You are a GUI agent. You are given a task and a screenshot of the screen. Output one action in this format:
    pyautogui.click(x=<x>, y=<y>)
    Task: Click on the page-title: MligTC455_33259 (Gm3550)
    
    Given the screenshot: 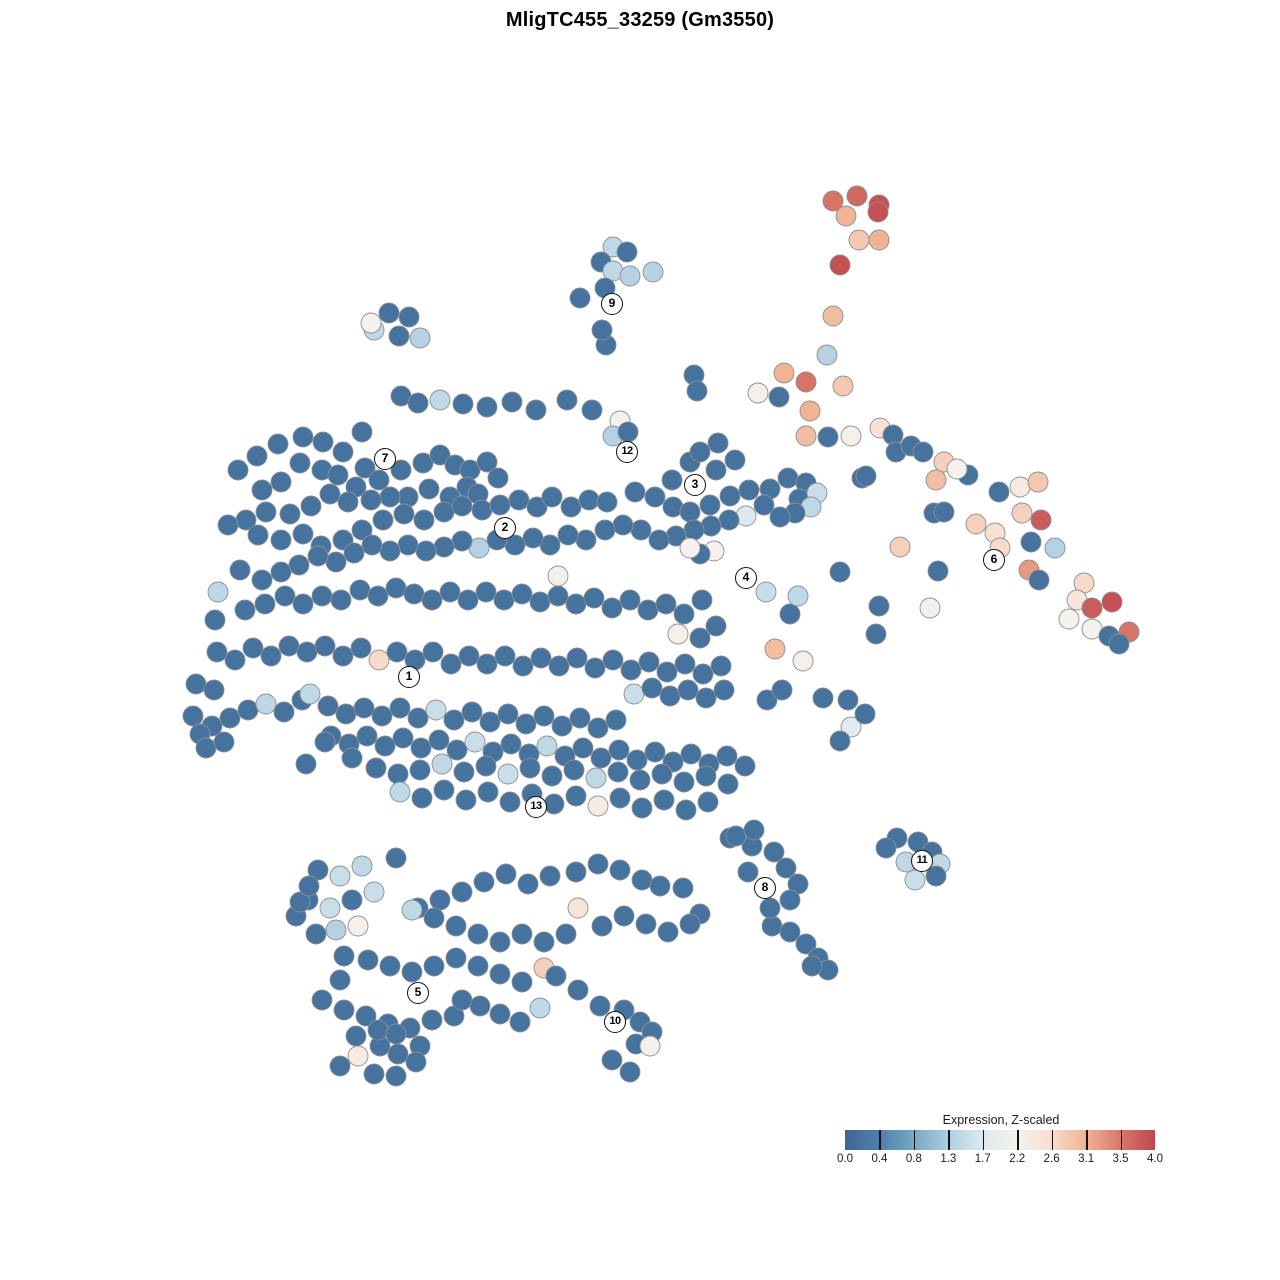 What is the action you would take?
    pyautogui.click(x=640, y=20)
    